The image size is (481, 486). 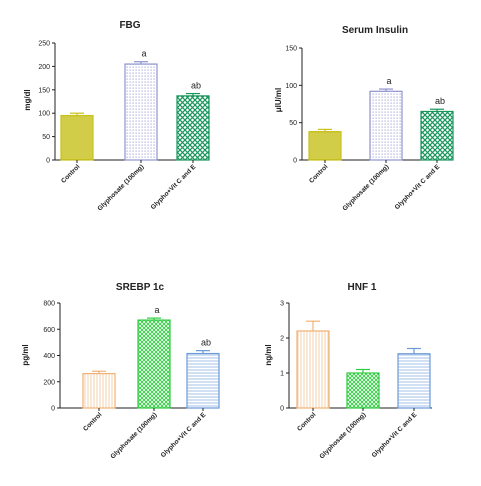 I want to click on chart-title: Serum Insulin, so click(x=375, y=30).